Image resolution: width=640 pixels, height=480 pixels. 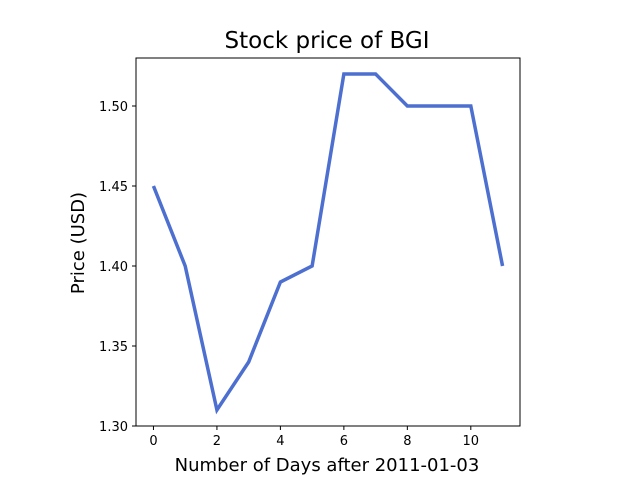 What do you see at coordinates (327, 465) in the screenshot?
I see `x-axis-label: Number of Days after 2011-01-03` at bounding box center [327, 465].